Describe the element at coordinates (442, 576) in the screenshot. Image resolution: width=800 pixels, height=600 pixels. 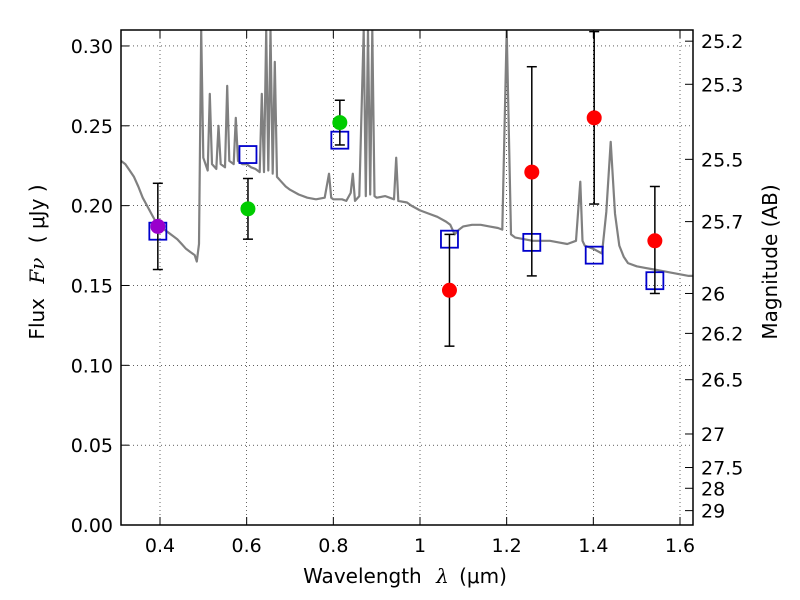
I see `x-axis-title-symbol: λ` at that location.